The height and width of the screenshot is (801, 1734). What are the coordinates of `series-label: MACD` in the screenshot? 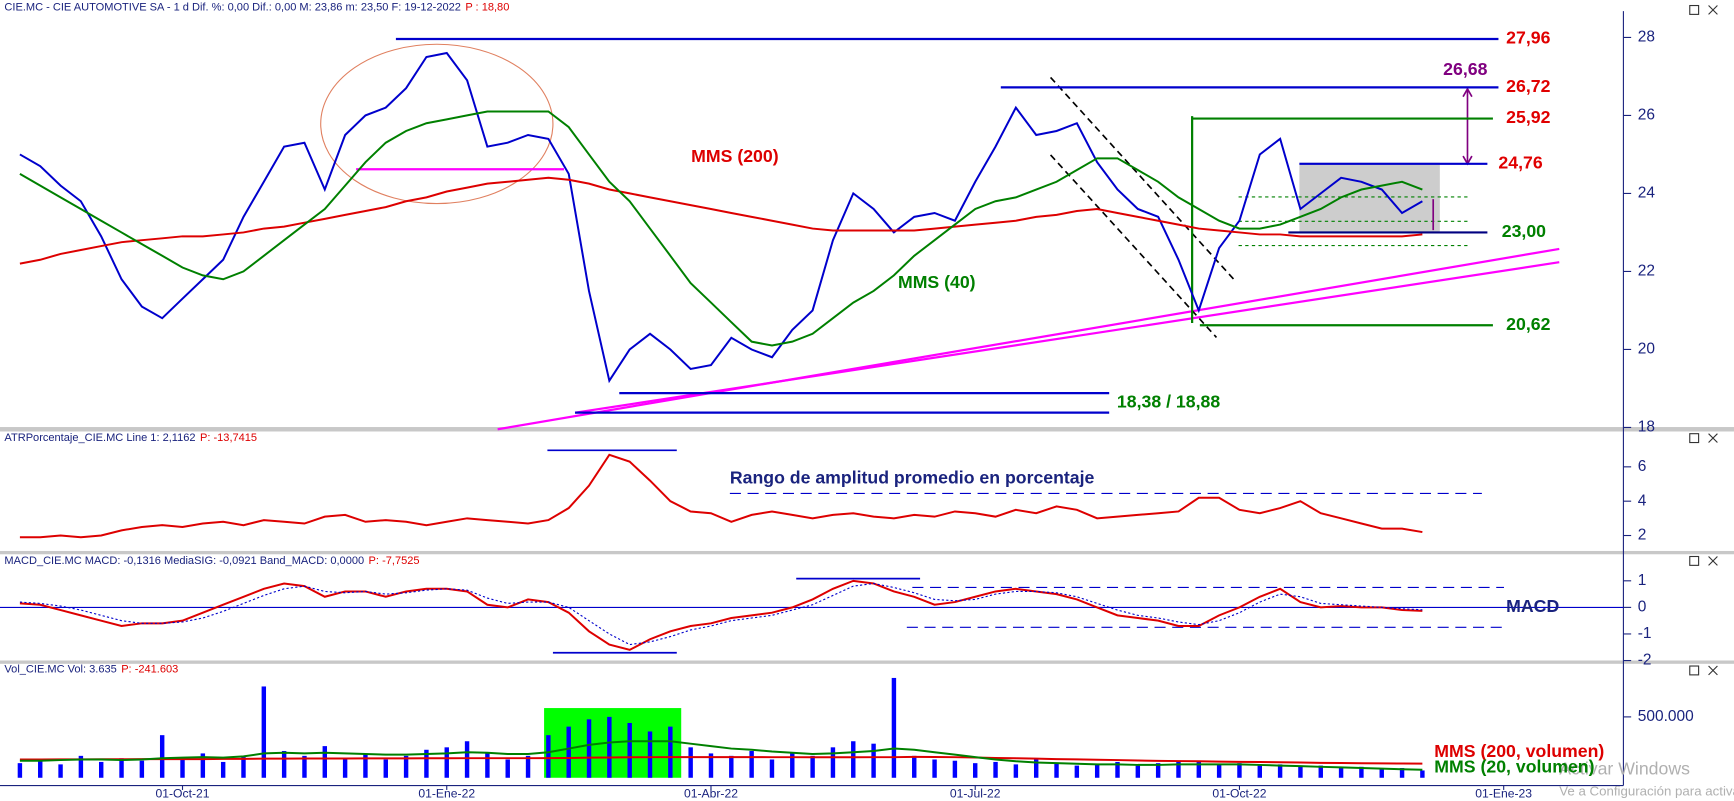 It's located at (1532, 606).